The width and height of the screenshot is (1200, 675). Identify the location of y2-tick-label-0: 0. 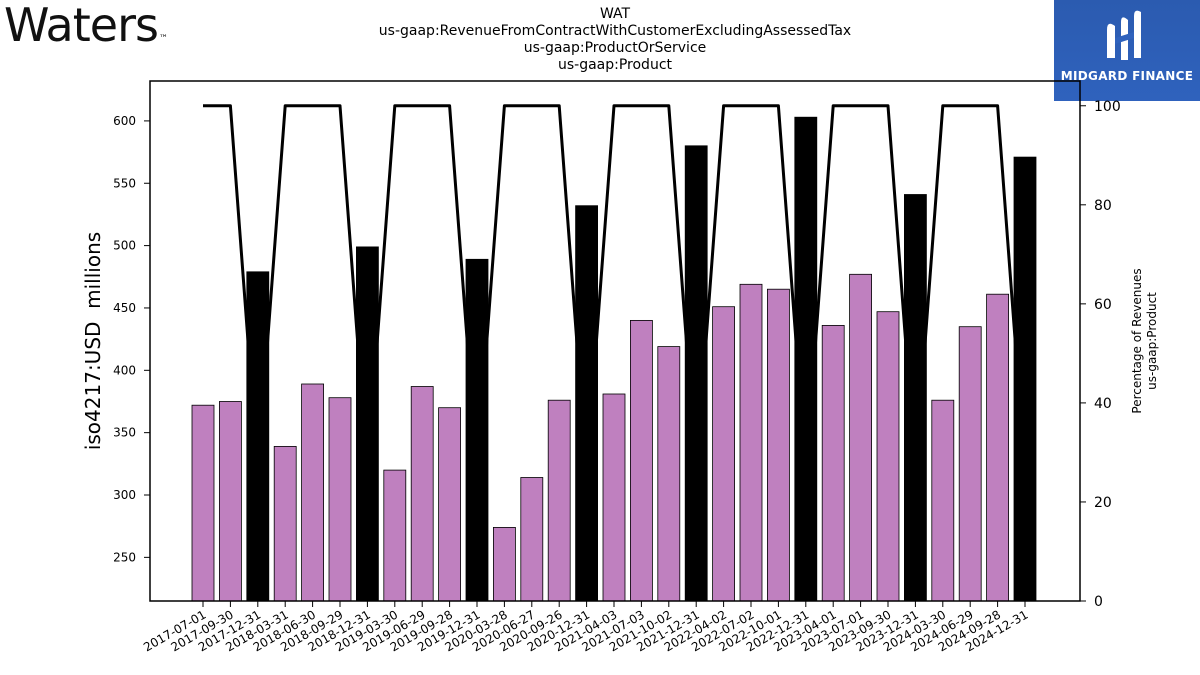
(1098, 602).